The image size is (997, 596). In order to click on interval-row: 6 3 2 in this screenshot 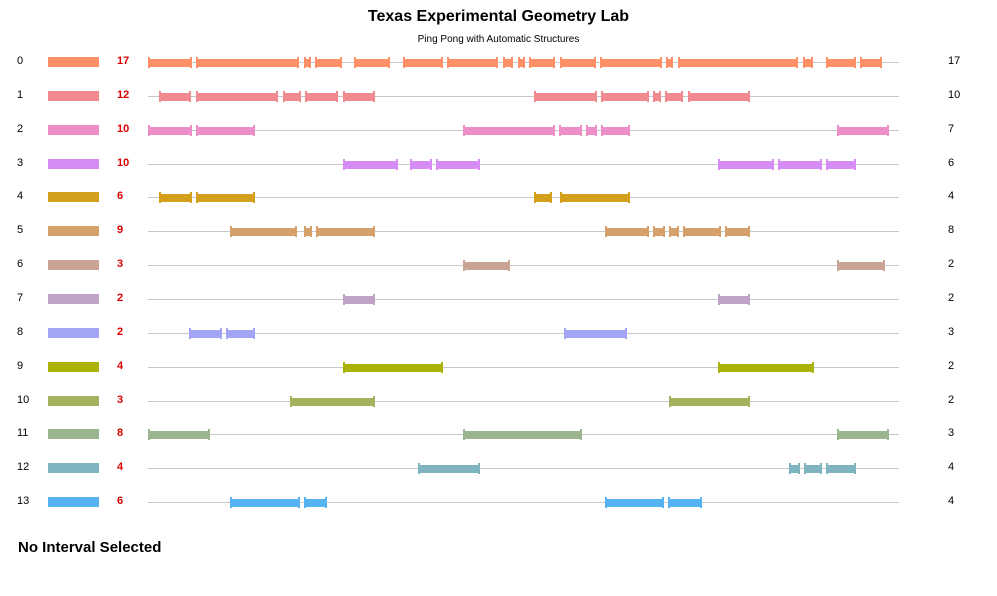, I will do `click(498, 265)`.